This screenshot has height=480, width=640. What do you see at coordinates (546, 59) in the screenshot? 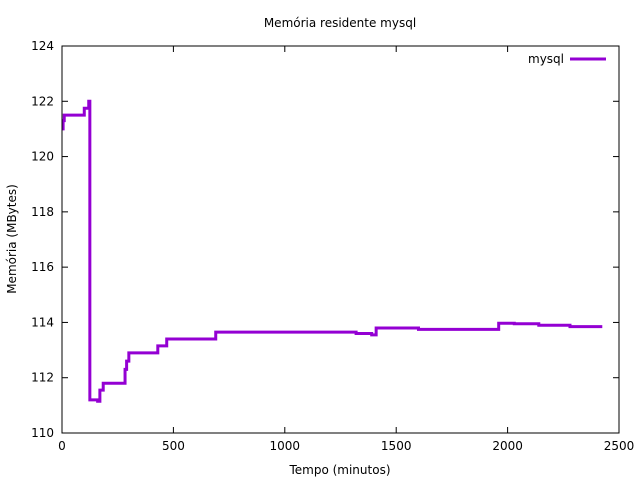
I see `legend-label: mysql` at bounding box center [546, 59].